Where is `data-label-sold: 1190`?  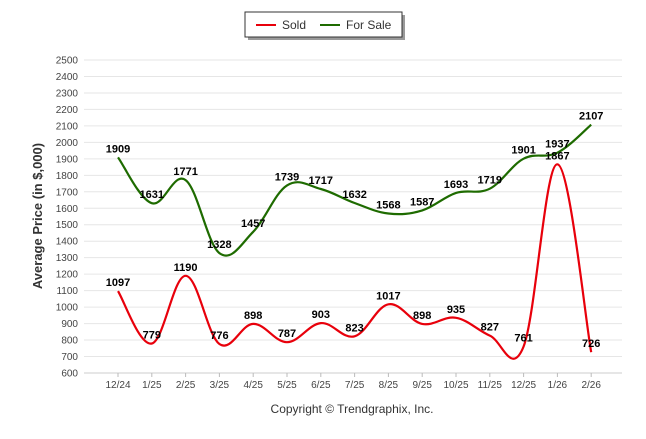 data-label-sold: 1190 is located at coordinates (186, 268).